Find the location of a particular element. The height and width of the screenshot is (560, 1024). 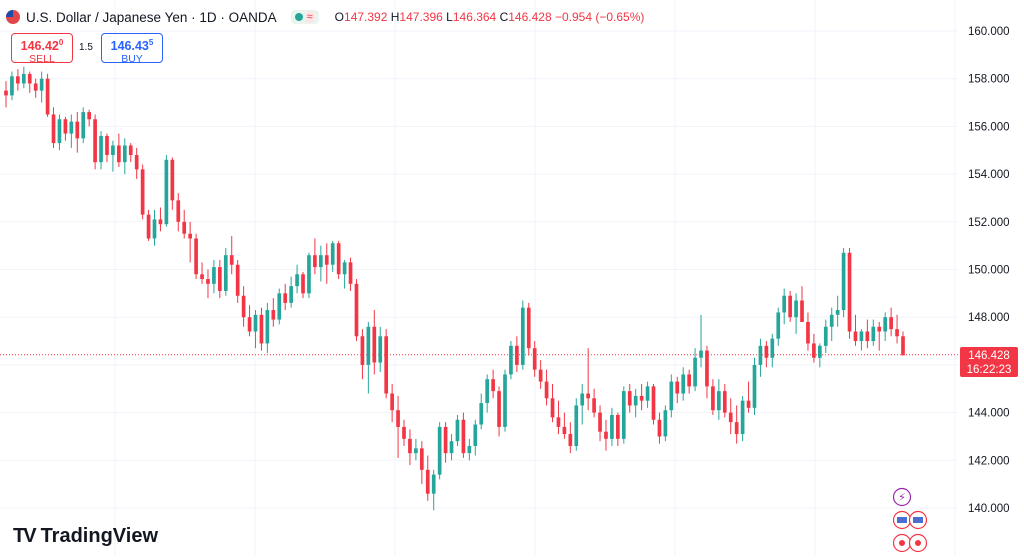

close-value: 146.428 is located at coordinates (530, 17).